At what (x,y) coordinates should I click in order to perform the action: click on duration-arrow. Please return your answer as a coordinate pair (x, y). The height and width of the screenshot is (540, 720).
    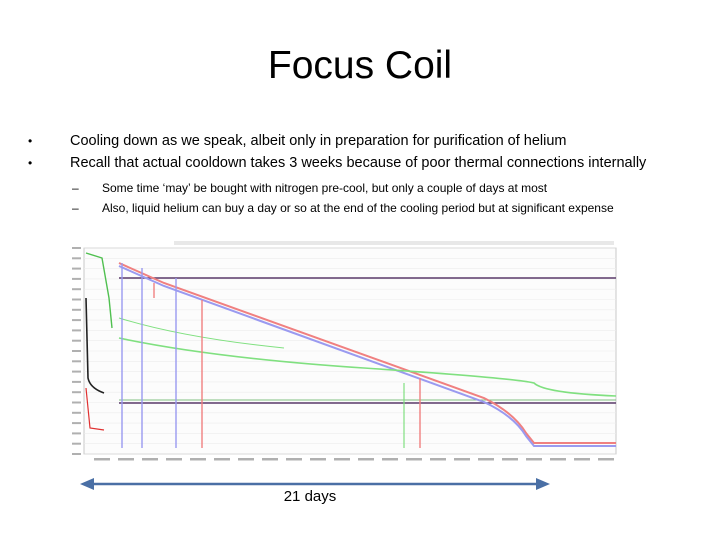
    Looking at the image, I should click on (315, 484).